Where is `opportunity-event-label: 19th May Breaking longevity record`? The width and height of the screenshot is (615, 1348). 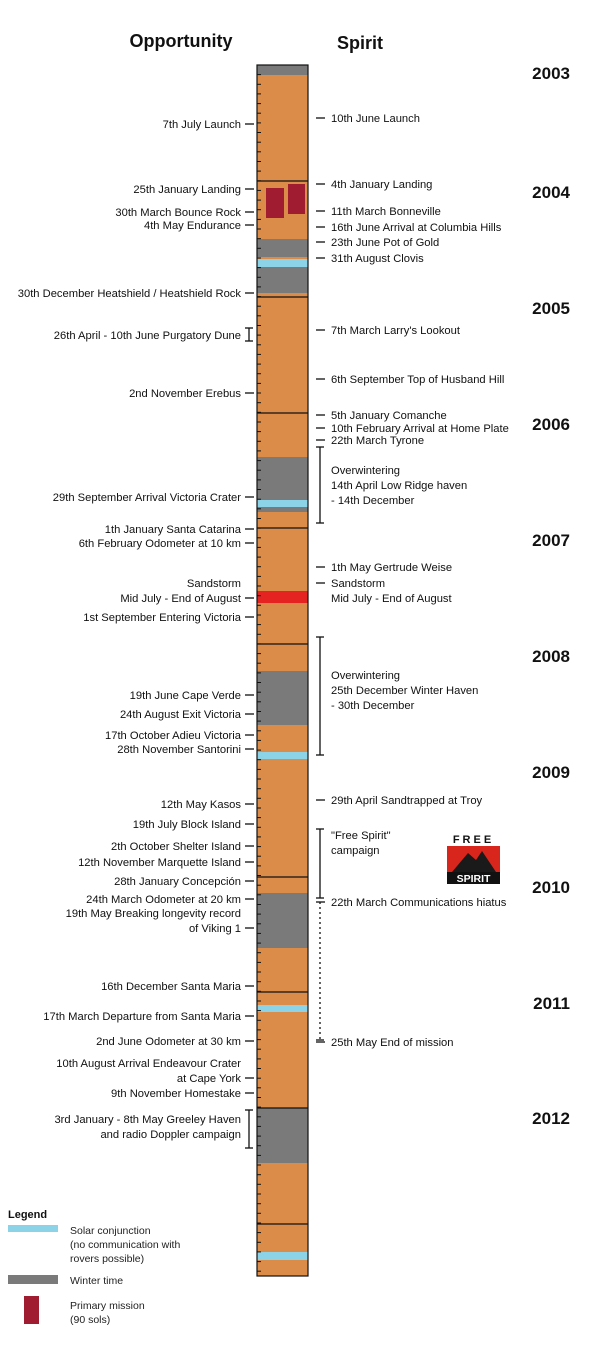
opportunity-event-label: 19th May Breaking longevity record is located at coordinates (153, 914).